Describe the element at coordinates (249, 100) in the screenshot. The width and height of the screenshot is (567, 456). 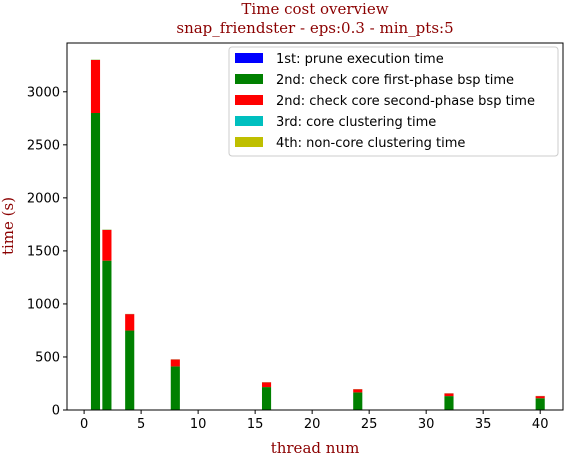
I see `legend-swatch-series3` at that location.